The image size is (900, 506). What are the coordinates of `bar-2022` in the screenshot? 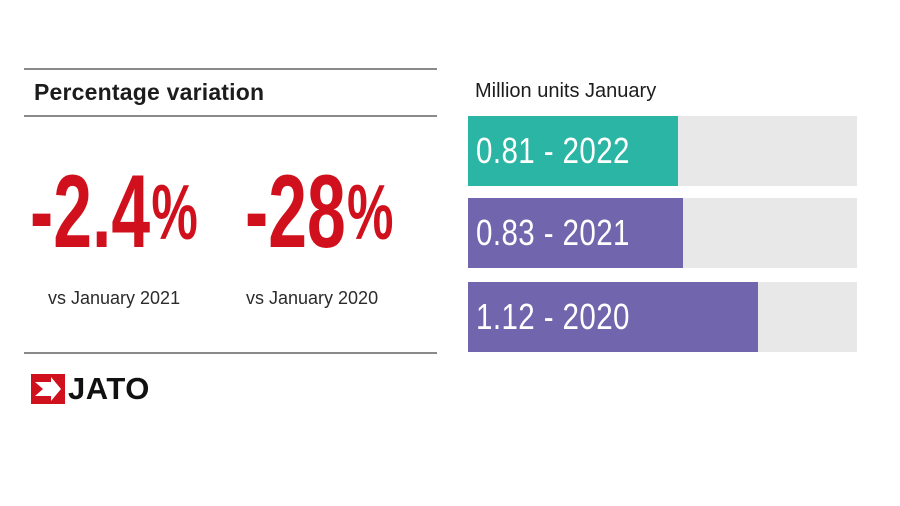 It's located at (573, 151).